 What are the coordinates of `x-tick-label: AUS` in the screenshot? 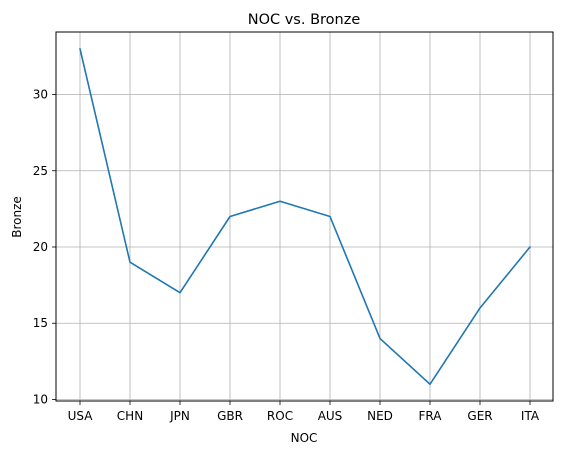 It's located at (330, 416).